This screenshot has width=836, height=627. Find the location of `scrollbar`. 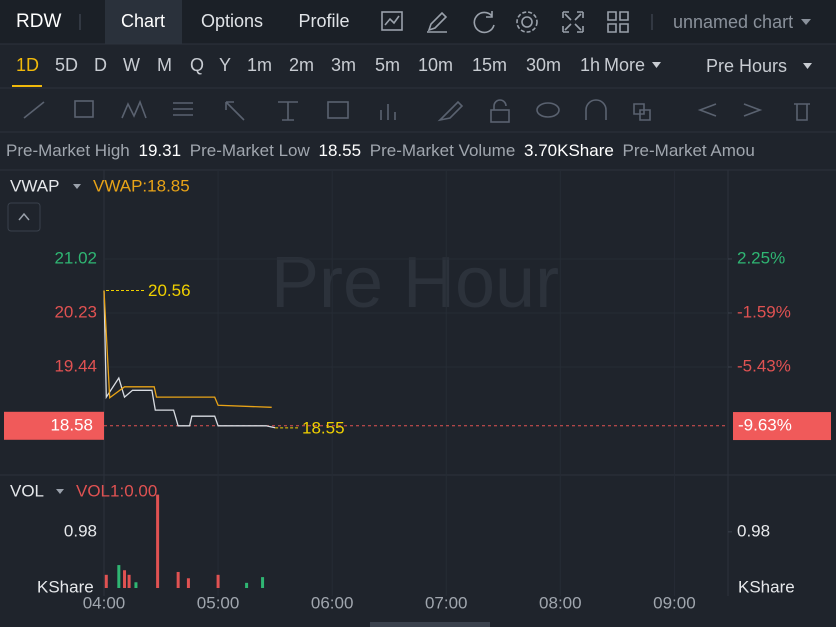

scrollbar is located at coordinates (430, 624).